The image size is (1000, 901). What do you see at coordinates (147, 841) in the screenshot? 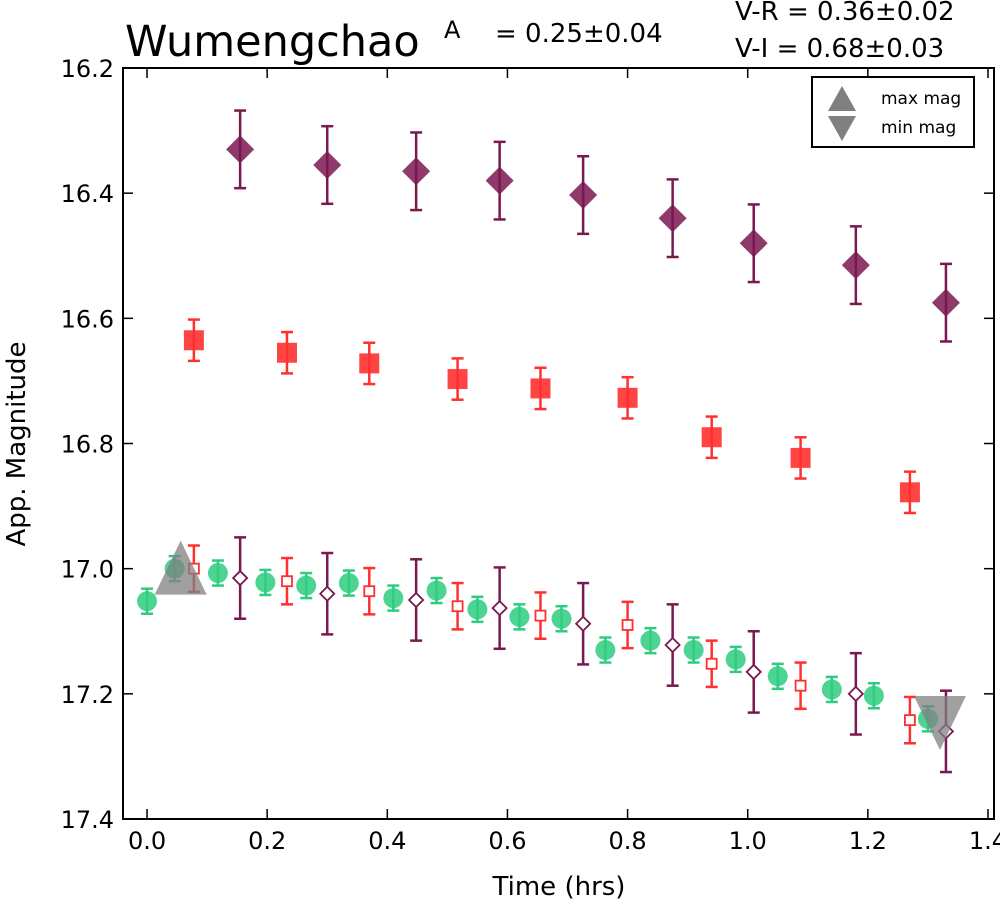
I see `x-tick-label: 0.0` at bounding box center [147, 841].